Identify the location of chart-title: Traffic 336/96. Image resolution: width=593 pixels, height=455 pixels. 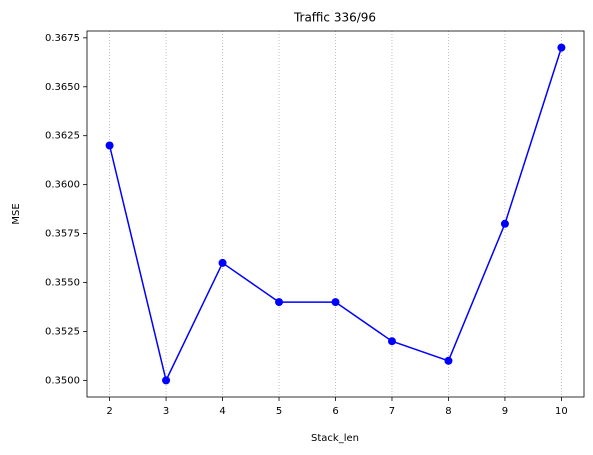
(334, 18).